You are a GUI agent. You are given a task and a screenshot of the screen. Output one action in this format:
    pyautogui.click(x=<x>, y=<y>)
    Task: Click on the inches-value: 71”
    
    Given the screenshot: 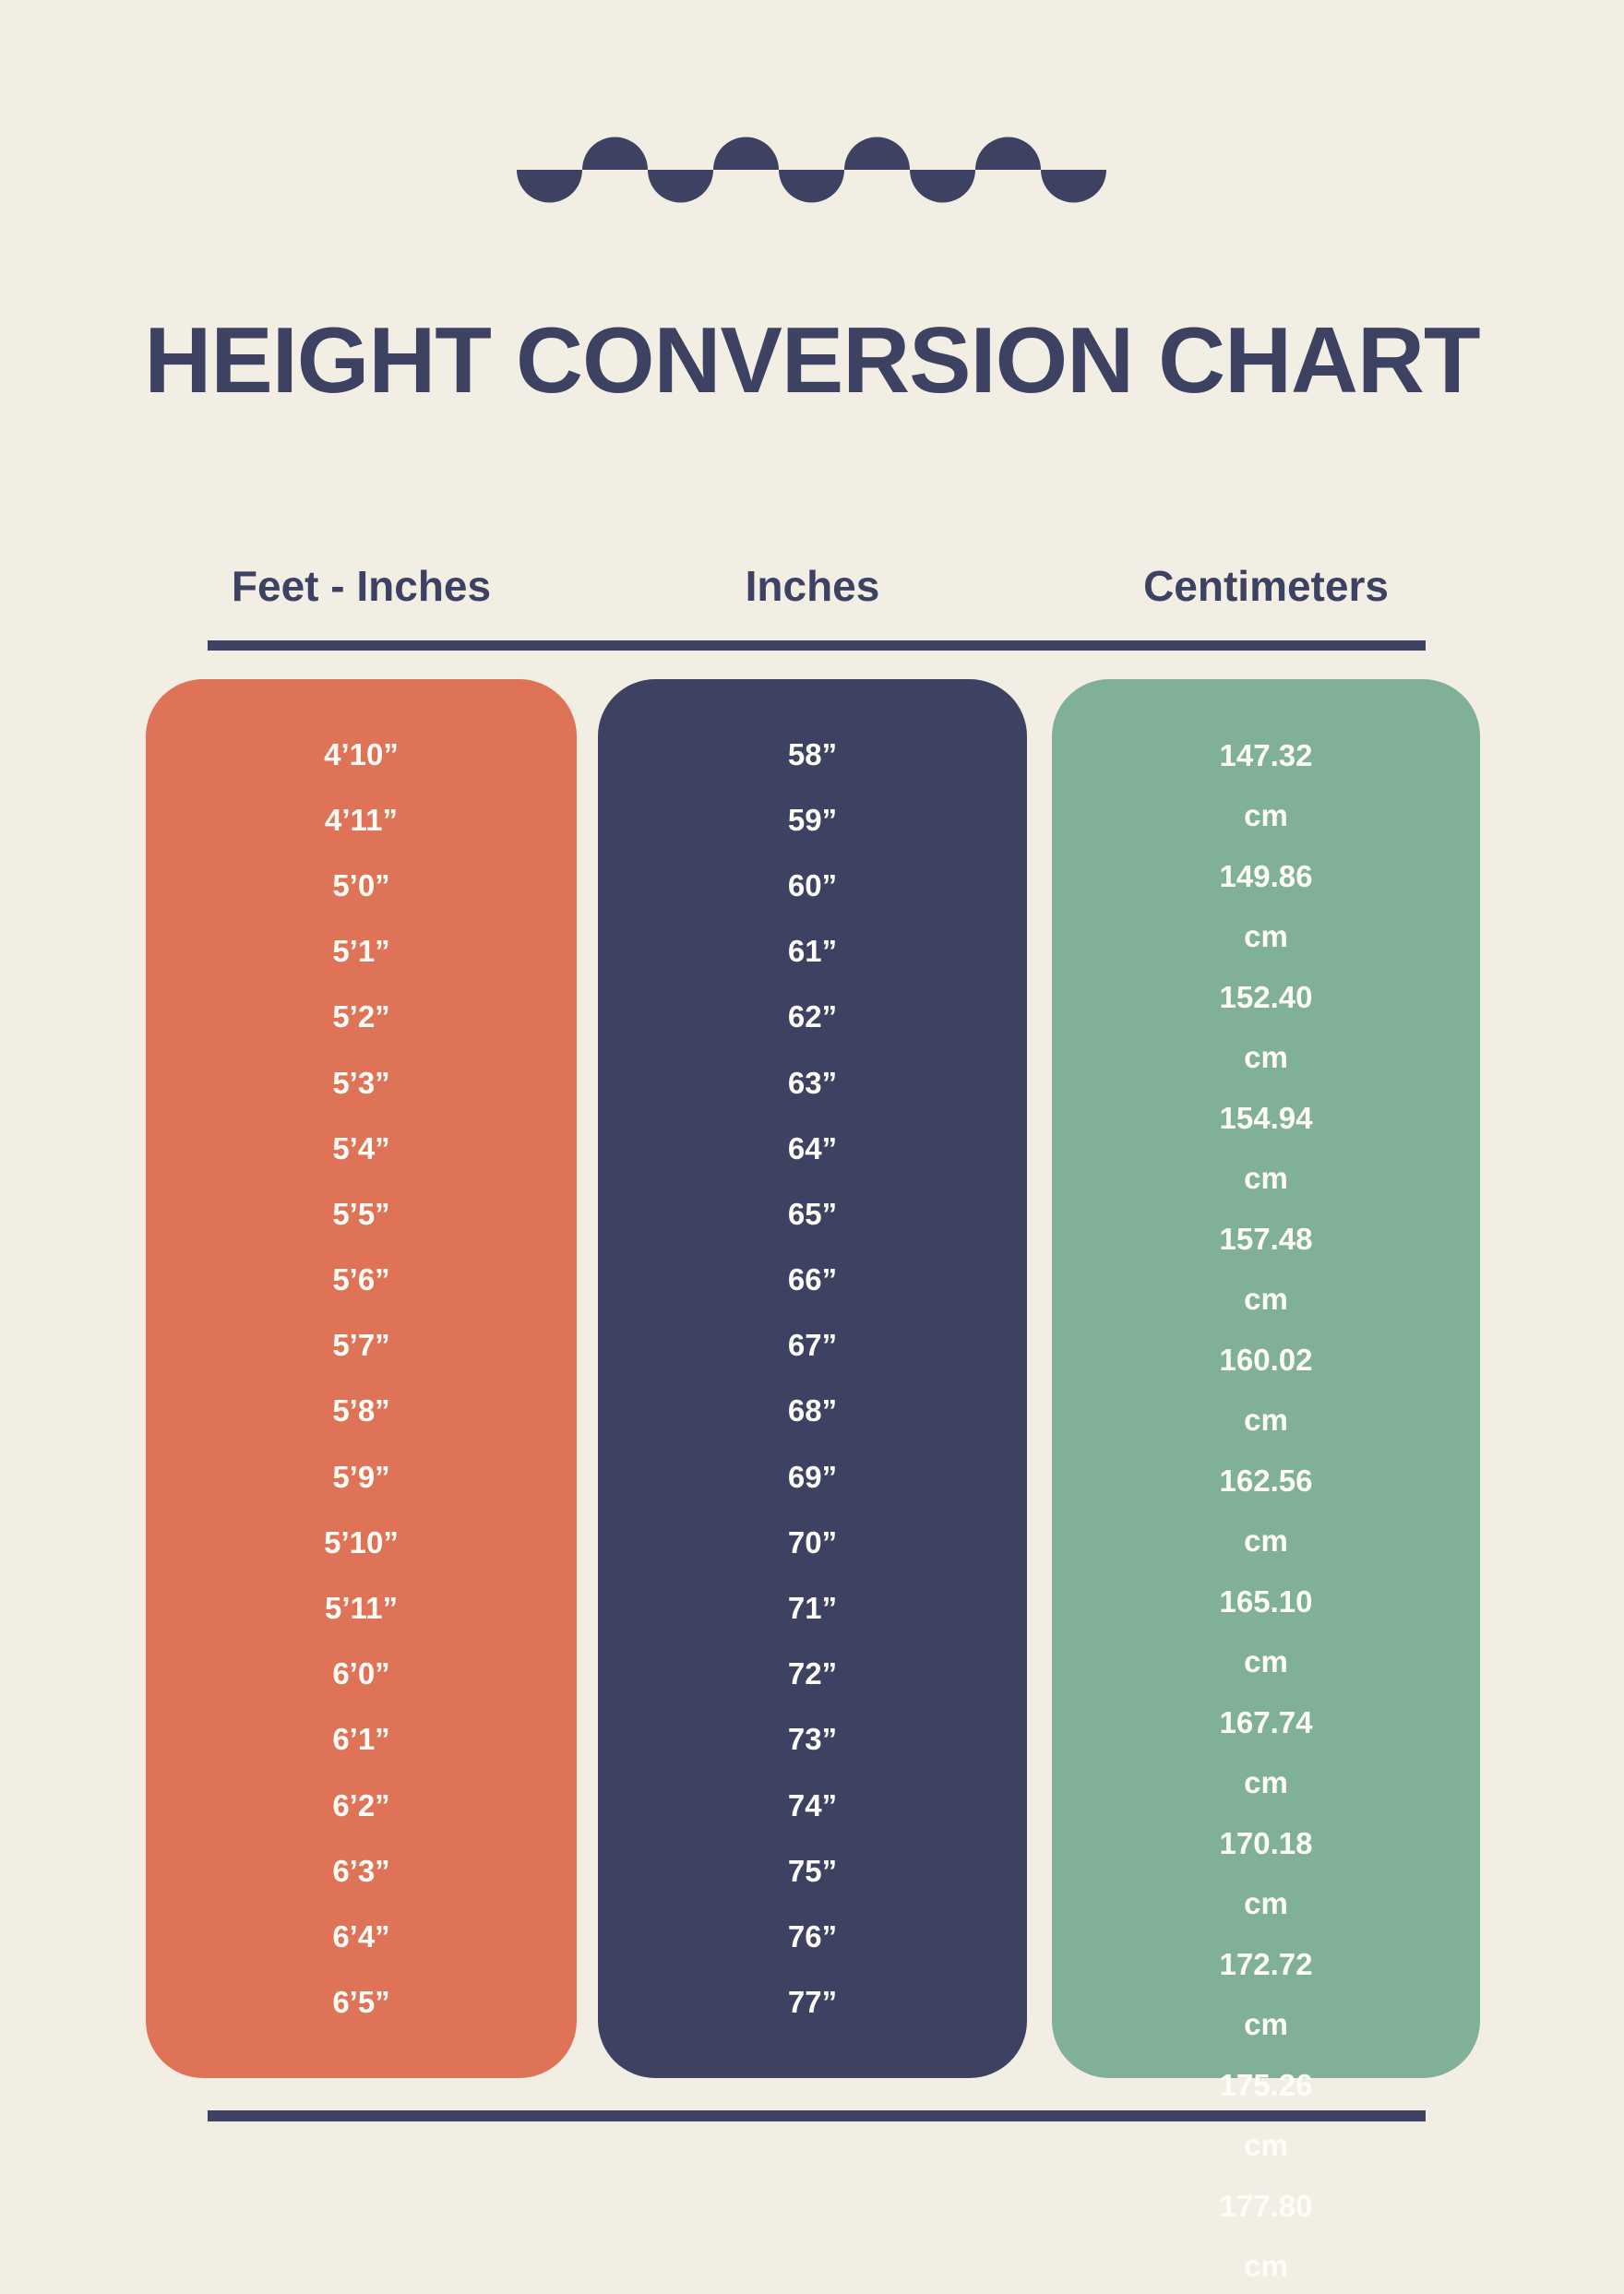 What is the action you would take?
    pyautogui.click(x=812, y=1608)
    